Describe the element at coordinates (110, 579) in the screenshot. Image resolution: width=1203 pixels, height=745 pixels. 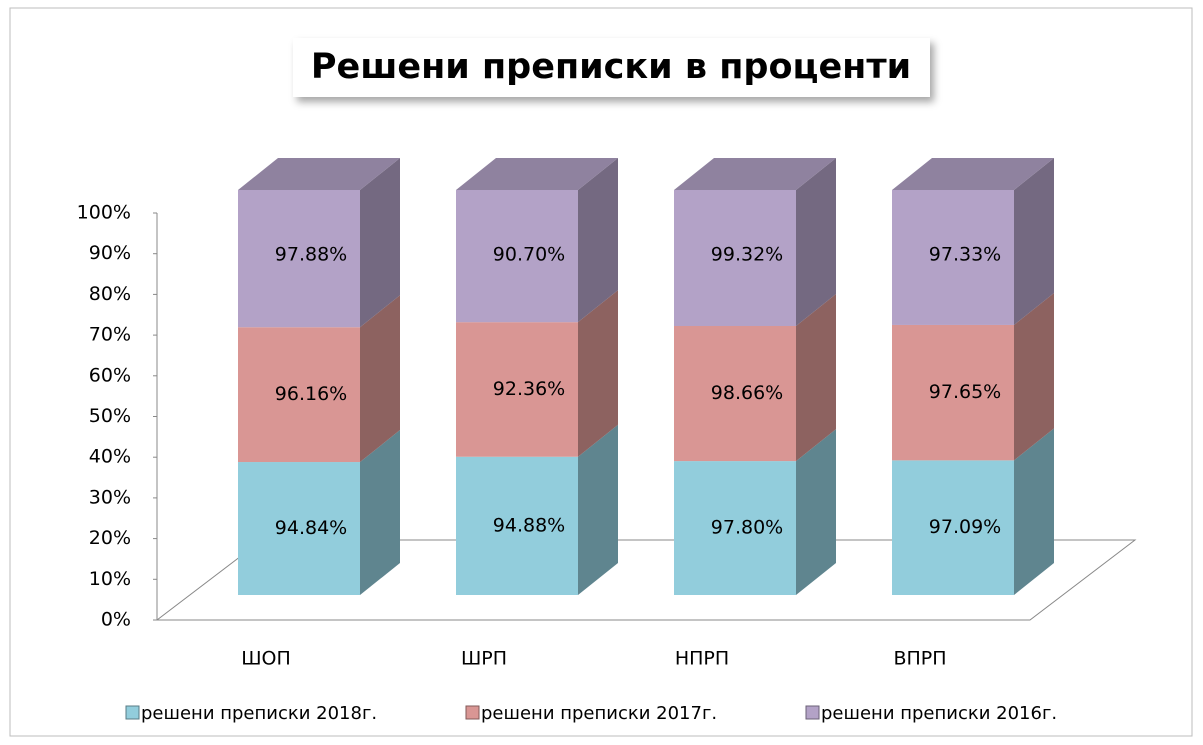
I see `y-tick-label: 10%` at that location.